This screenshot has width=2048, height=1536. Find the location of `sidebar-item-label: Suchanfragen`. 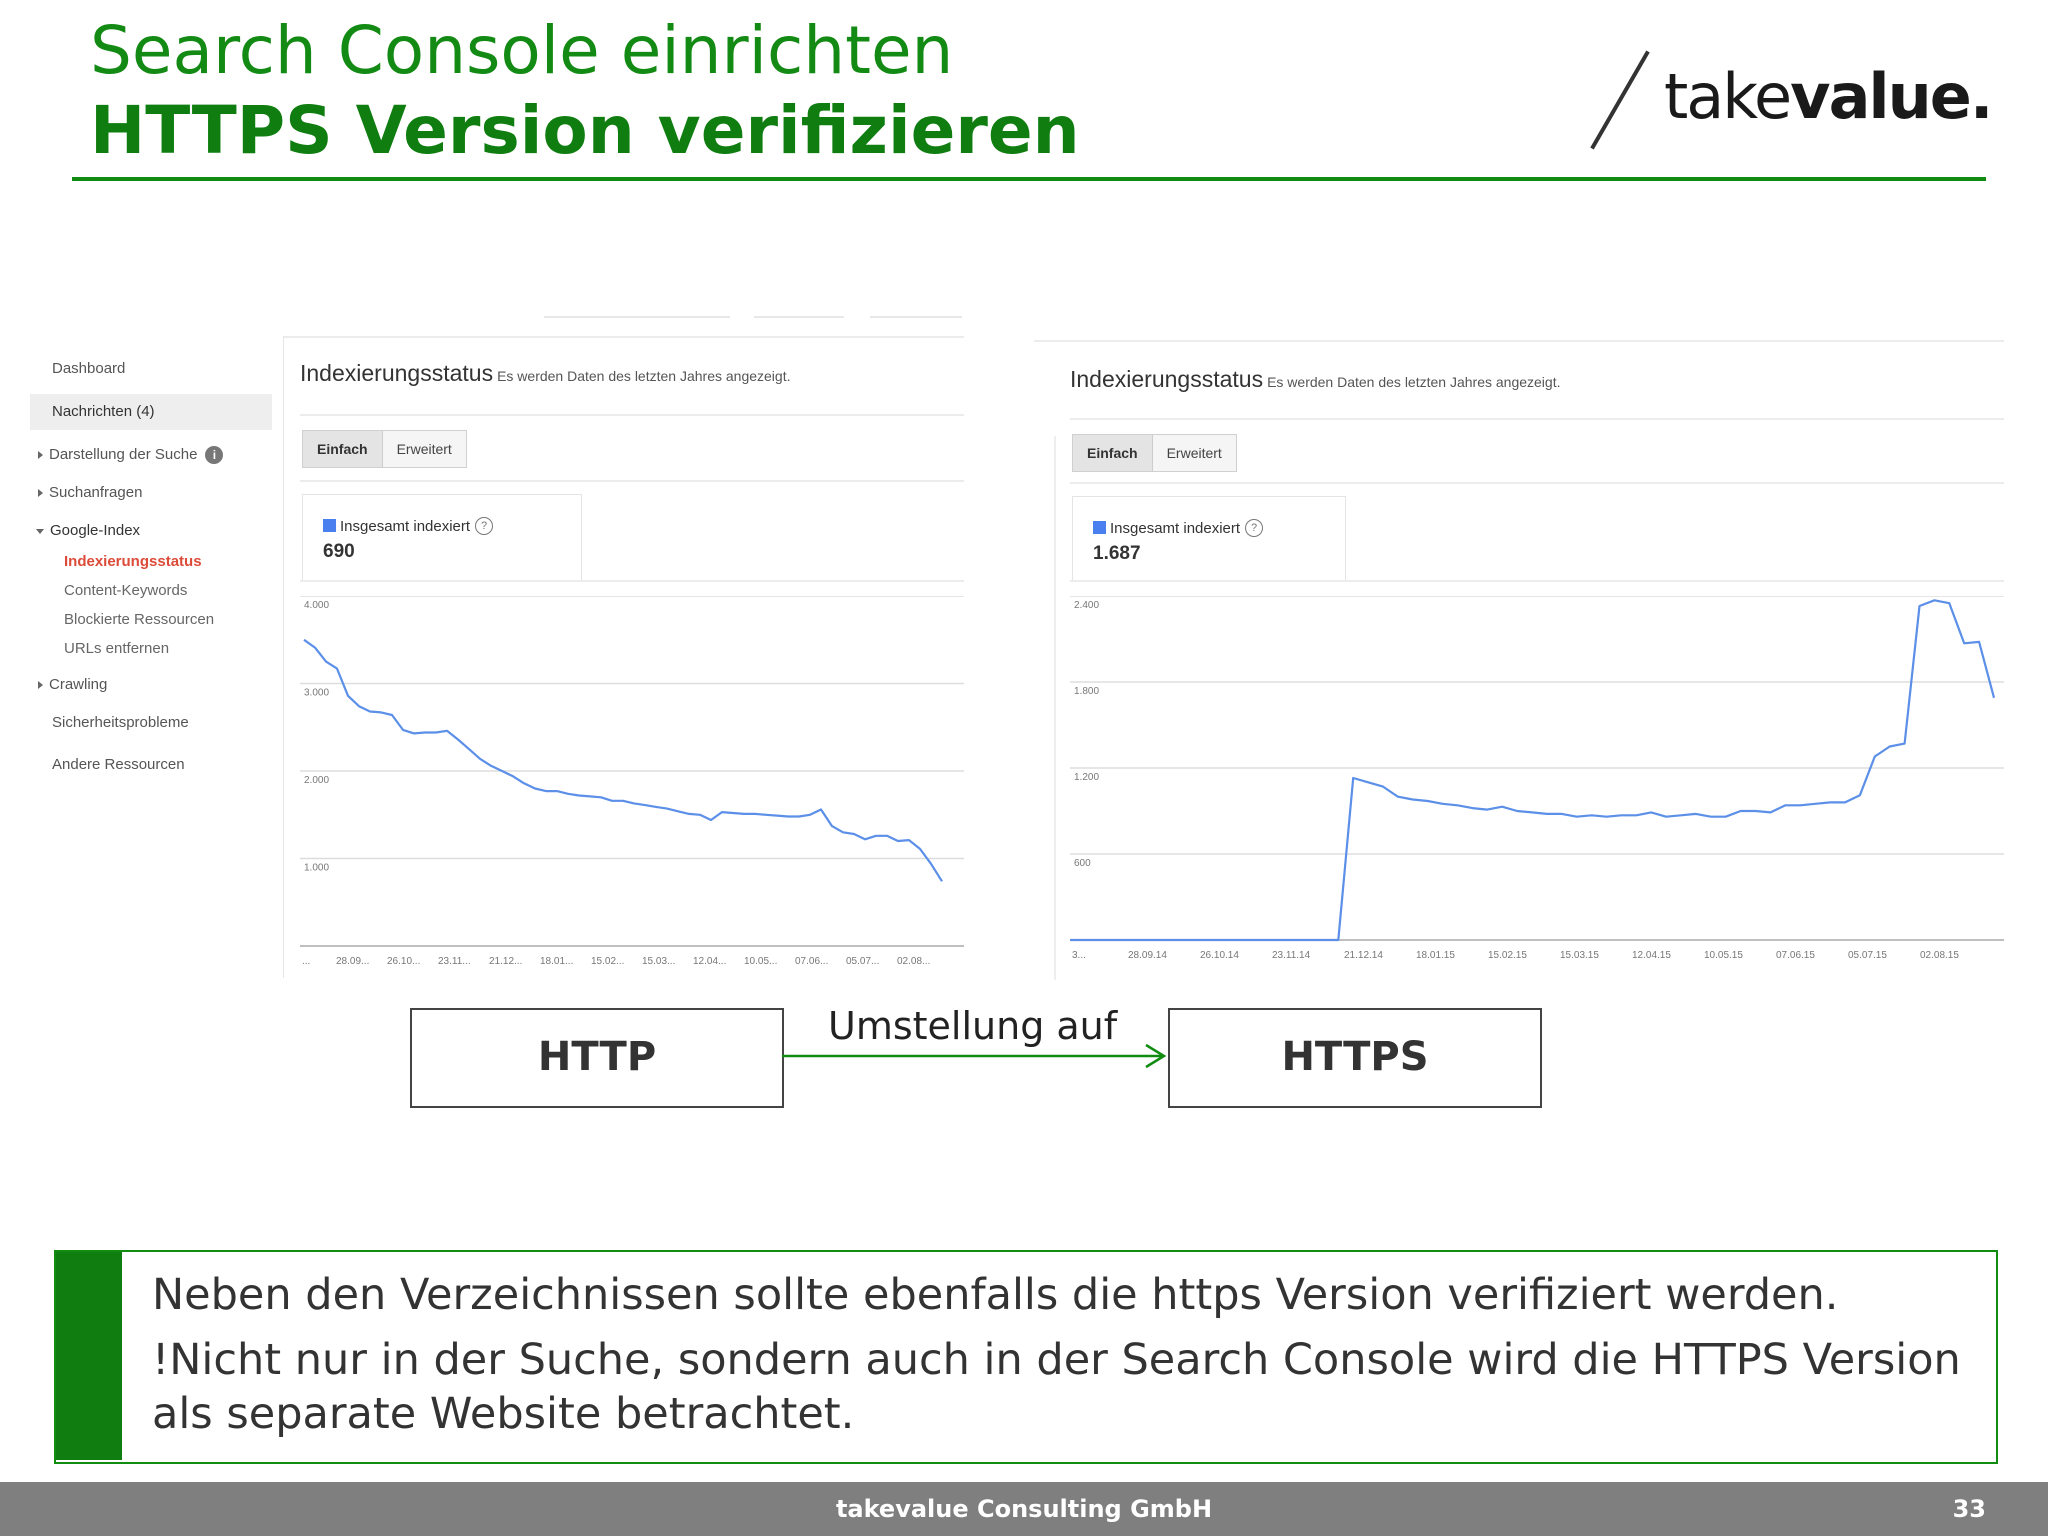

sidebar-item-label: Suchanfragen is located at coordinates (96, 492).